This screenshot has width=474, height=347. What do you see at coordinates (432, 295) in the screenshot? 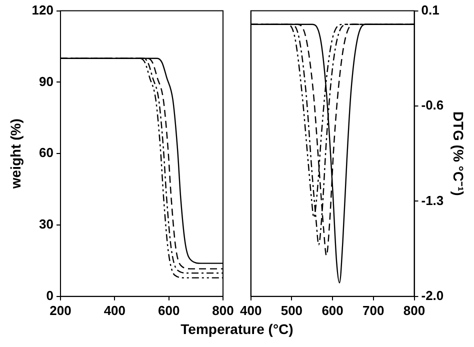
I see `y2-tick-label: -2.0` at bounding box center [432, 295].